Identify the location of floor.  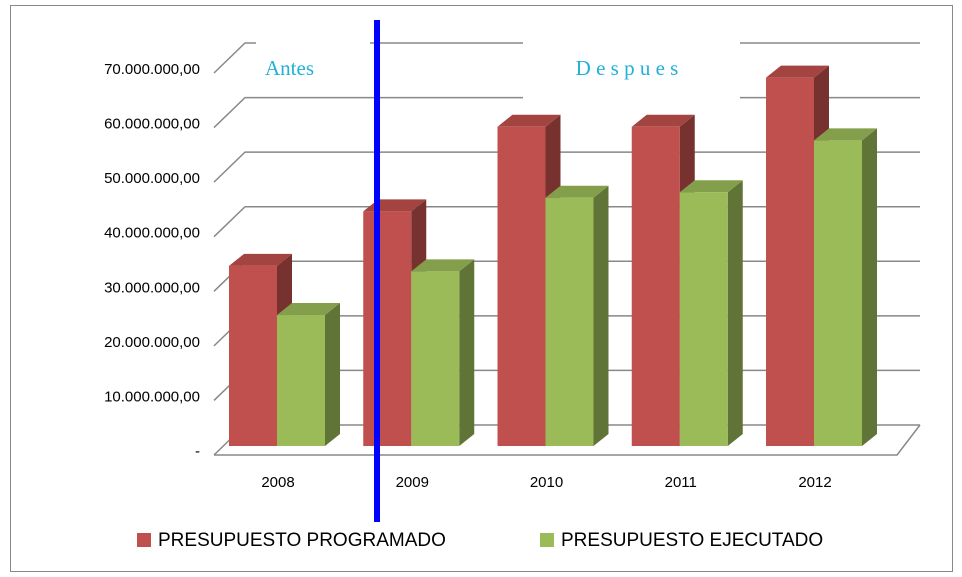
(567, 440).